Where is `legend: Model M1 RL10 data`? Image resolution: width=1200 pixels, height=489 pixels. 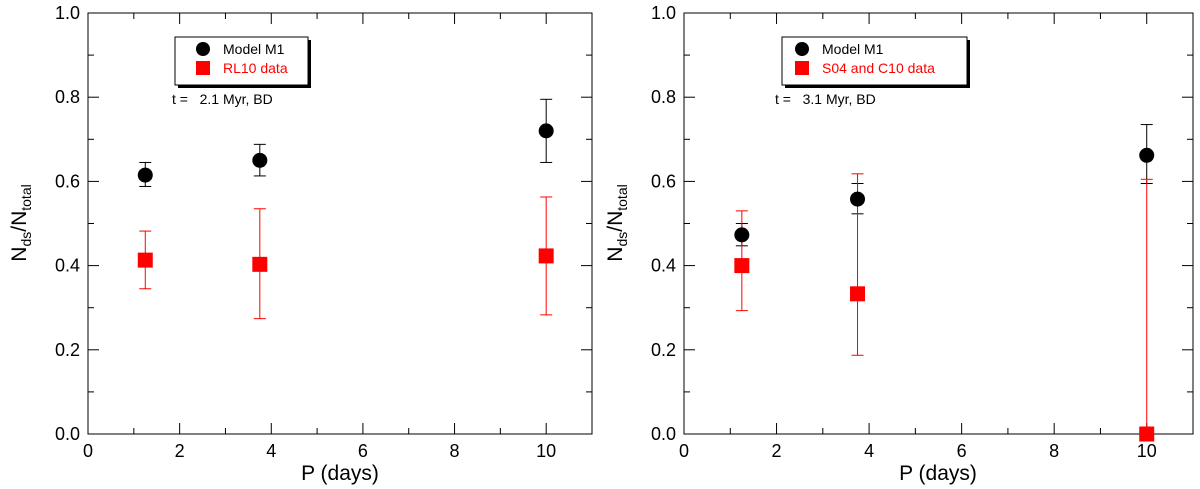 legend: Model M1 RL10 data is located at coordinates (242, 62).